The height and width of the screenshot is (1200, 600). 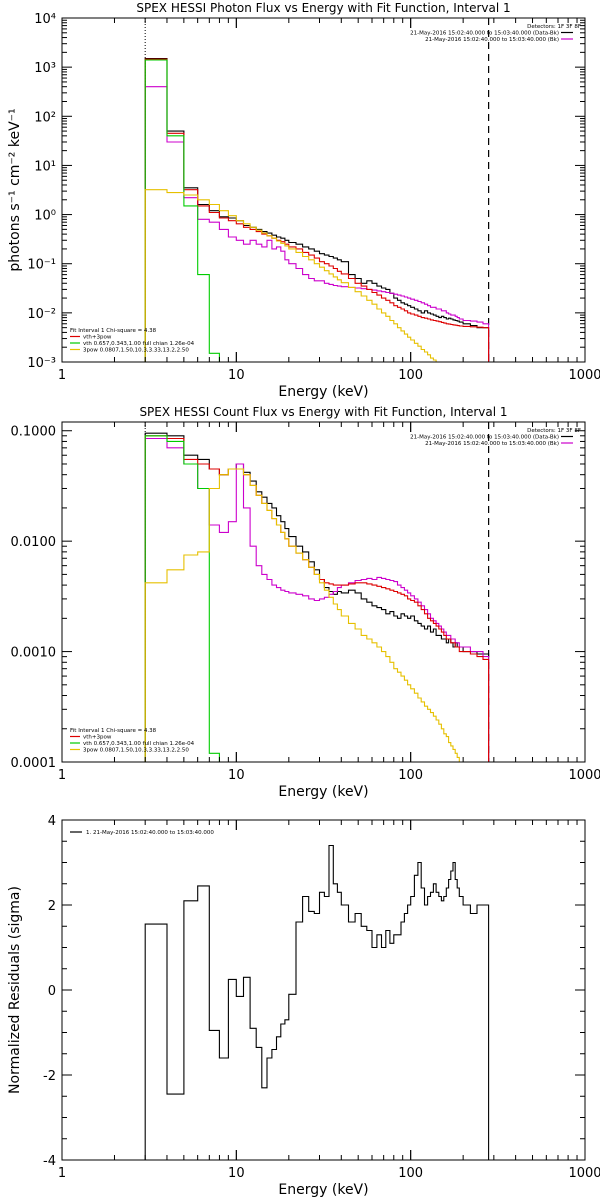 I want to click on y-axis-label: photons s⁻¹ cm⁻² keV⁻¹, so click(x=15, y=189).